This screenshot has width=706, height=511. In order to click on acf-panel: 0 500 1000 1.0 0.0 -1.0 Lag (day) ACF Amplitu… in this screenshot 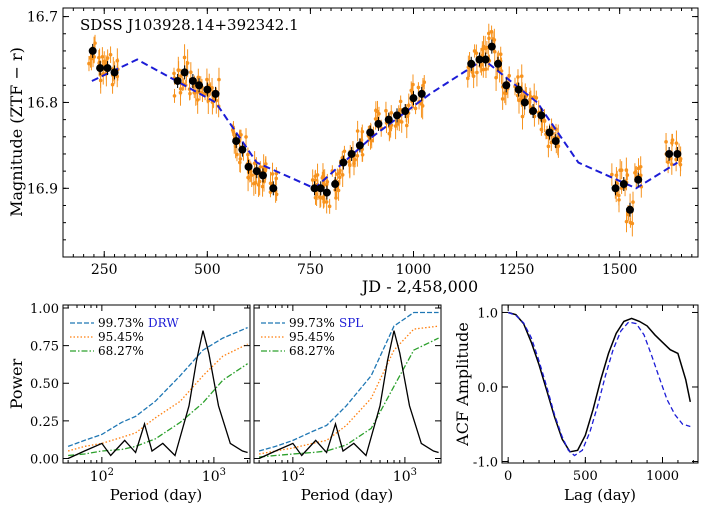, I will do `click(576, 404)`.